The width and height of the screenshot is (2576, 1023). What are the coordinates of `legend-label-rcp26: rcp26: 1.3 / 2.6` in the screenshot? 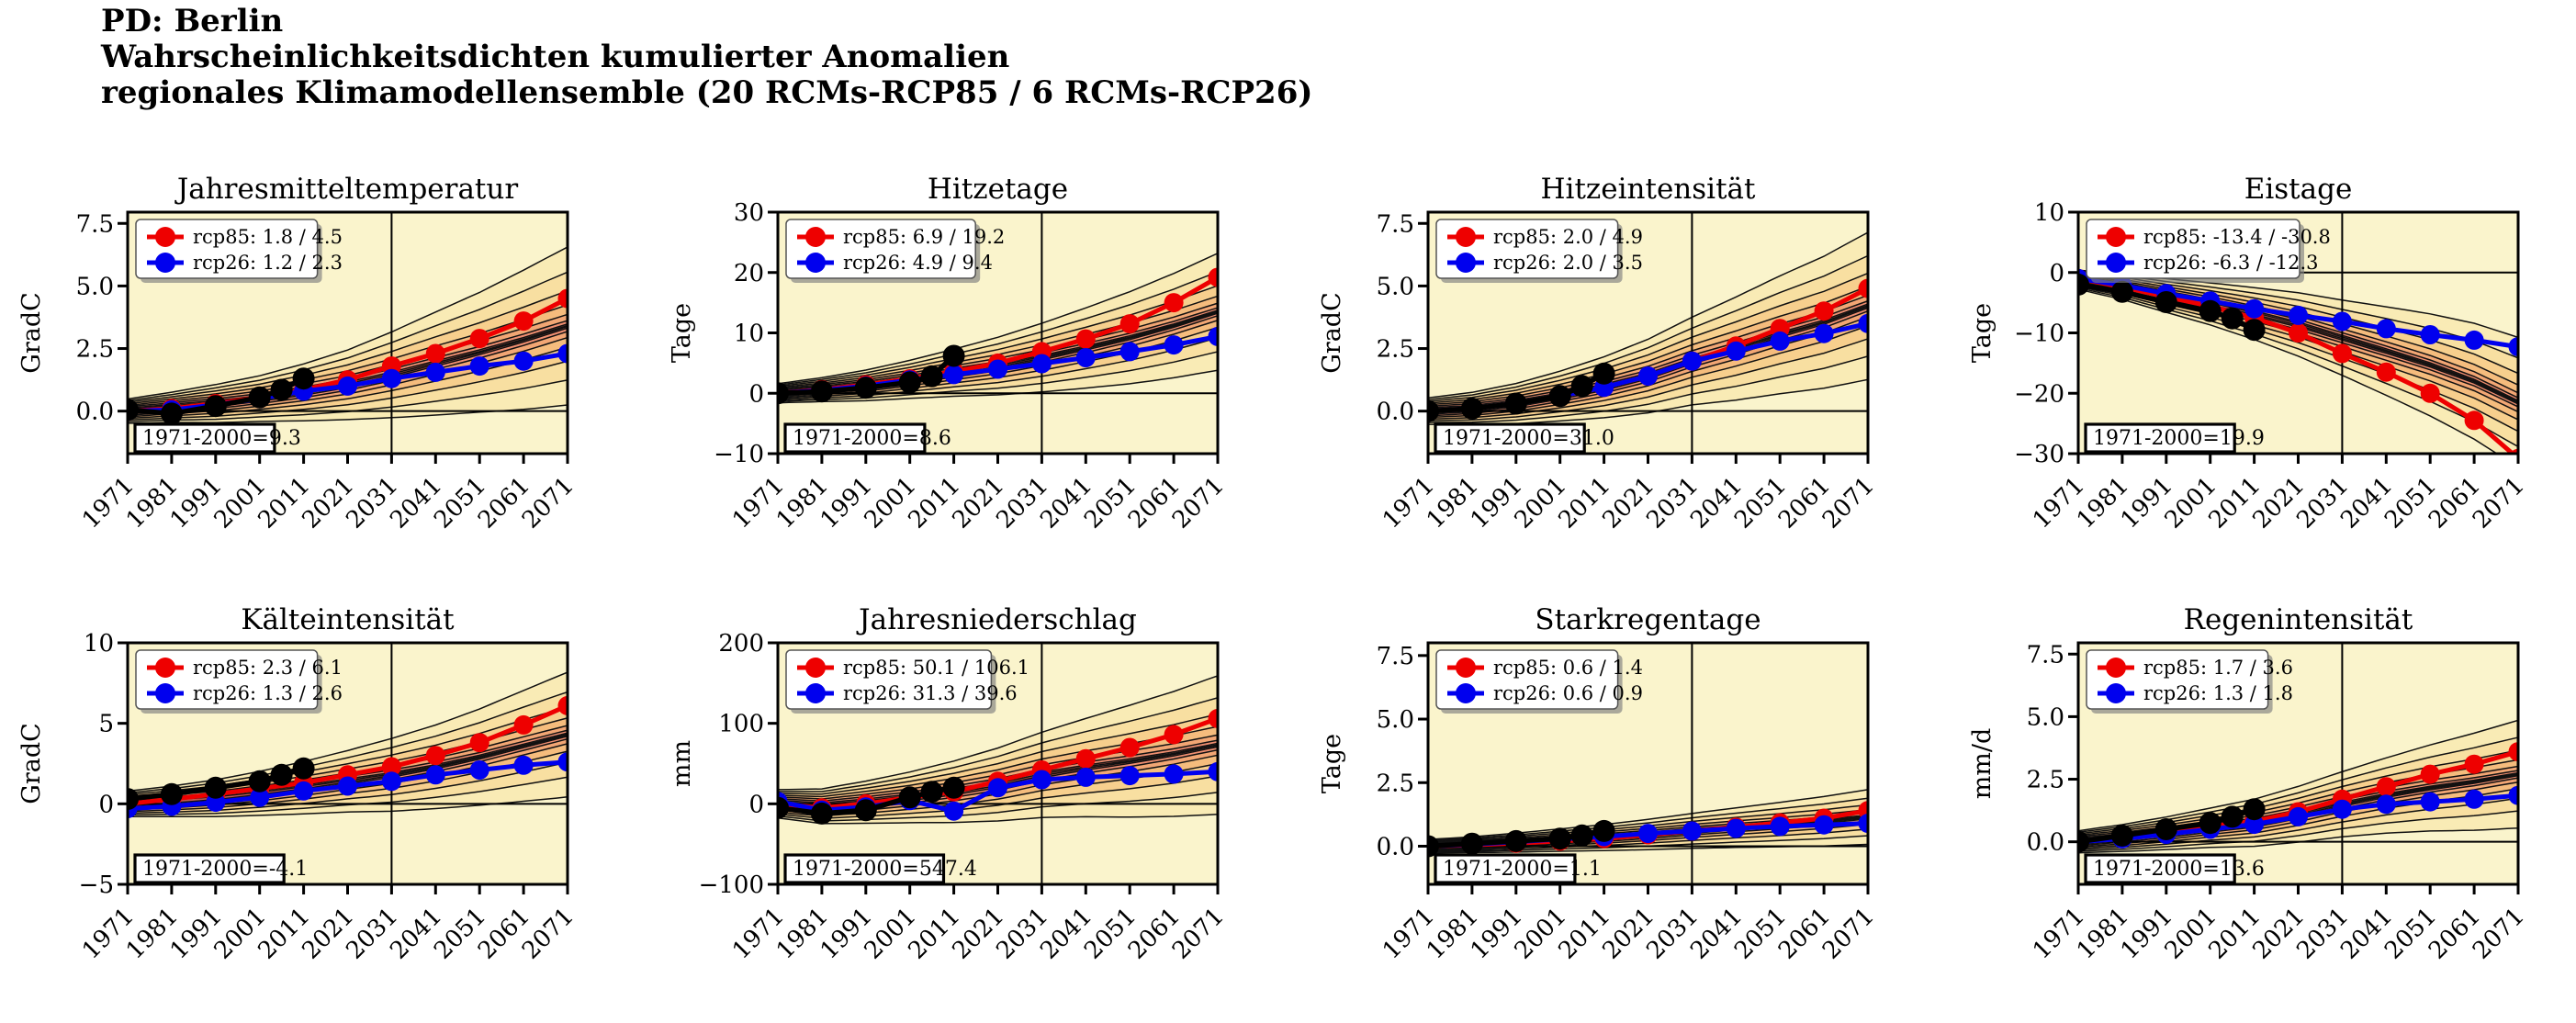 It's located at (268, 693).